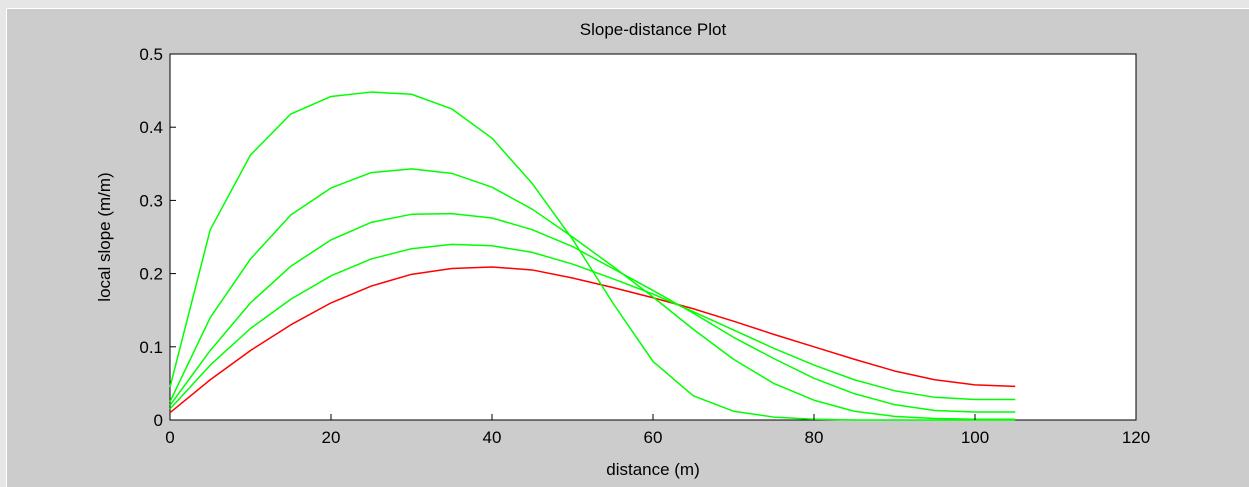 This screenshot has height=487, width=1249. Describe the element at coordinates (975, 437) in the screenshot. I see `x-tick-label-5: 100` at that location.